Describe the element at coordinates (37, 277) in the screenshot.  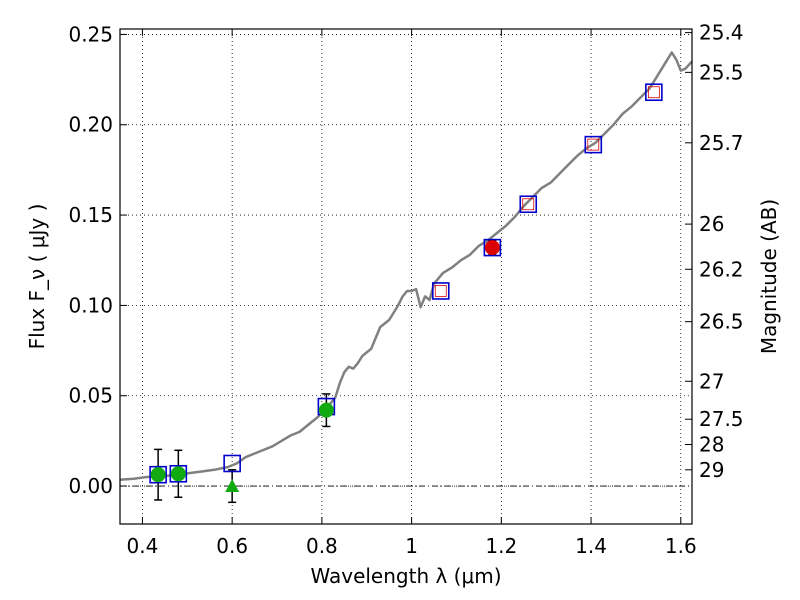
I see `y-axis-label: Flux F_ν ( μJy )` at that location.